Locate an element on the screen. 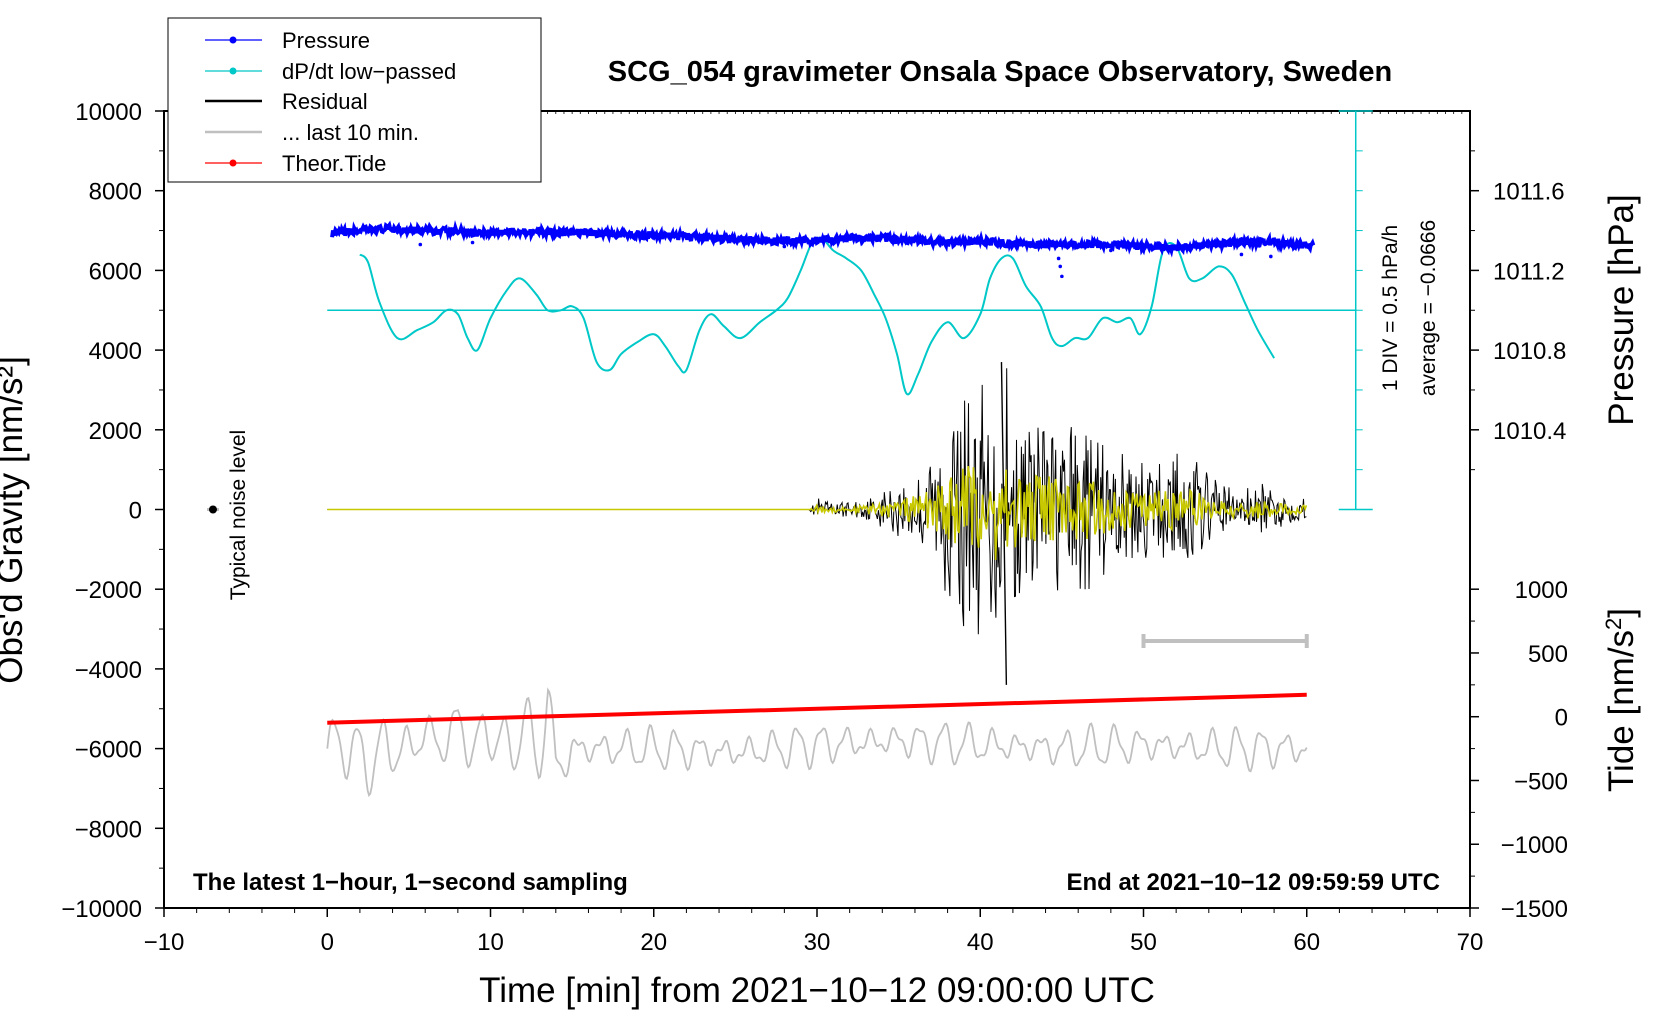 Image resolution: width=1660 pixels, height=1020 pixels. x-tick-label: 40 is located at coordinates (980, 942).